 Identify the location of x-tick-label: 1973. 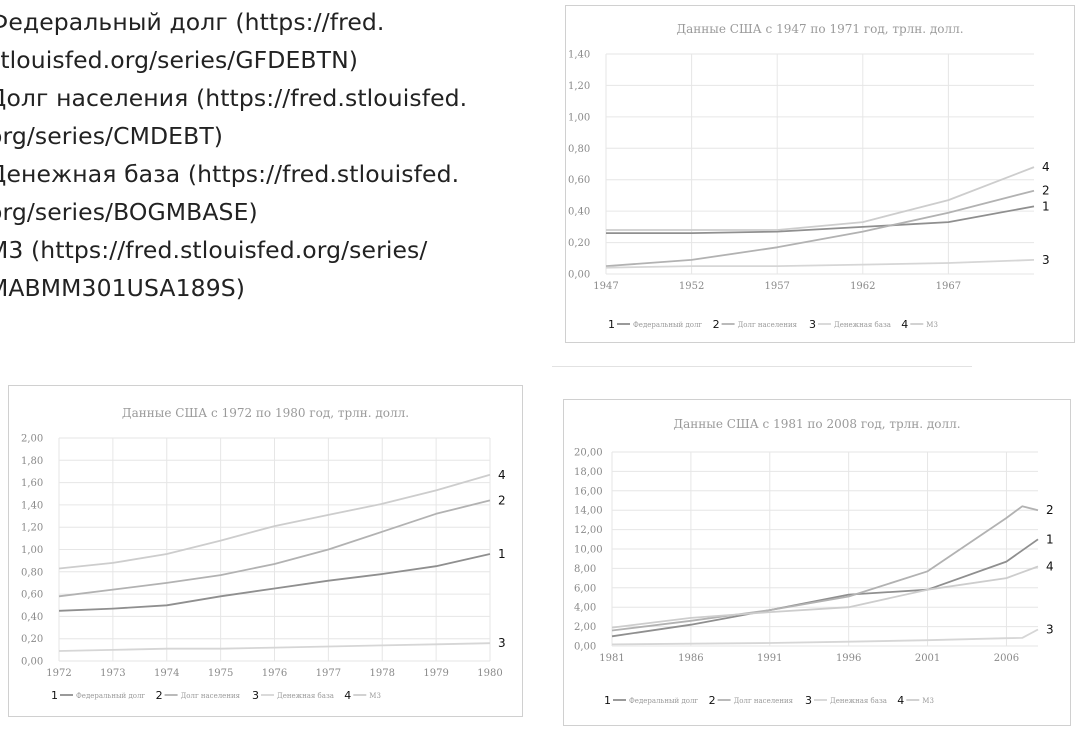
(112, 673).